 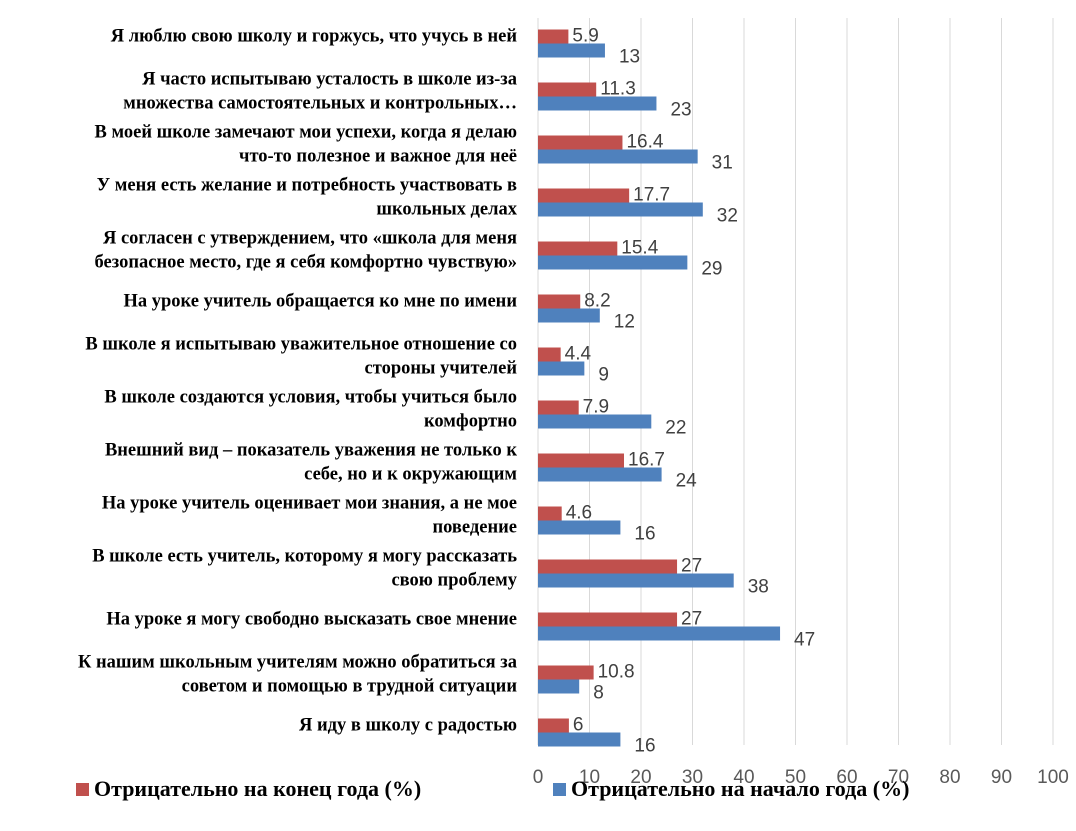 I want to click on legend-label-start-of-year: Отрицательно на начало года (%), so click(x=740, y=788).